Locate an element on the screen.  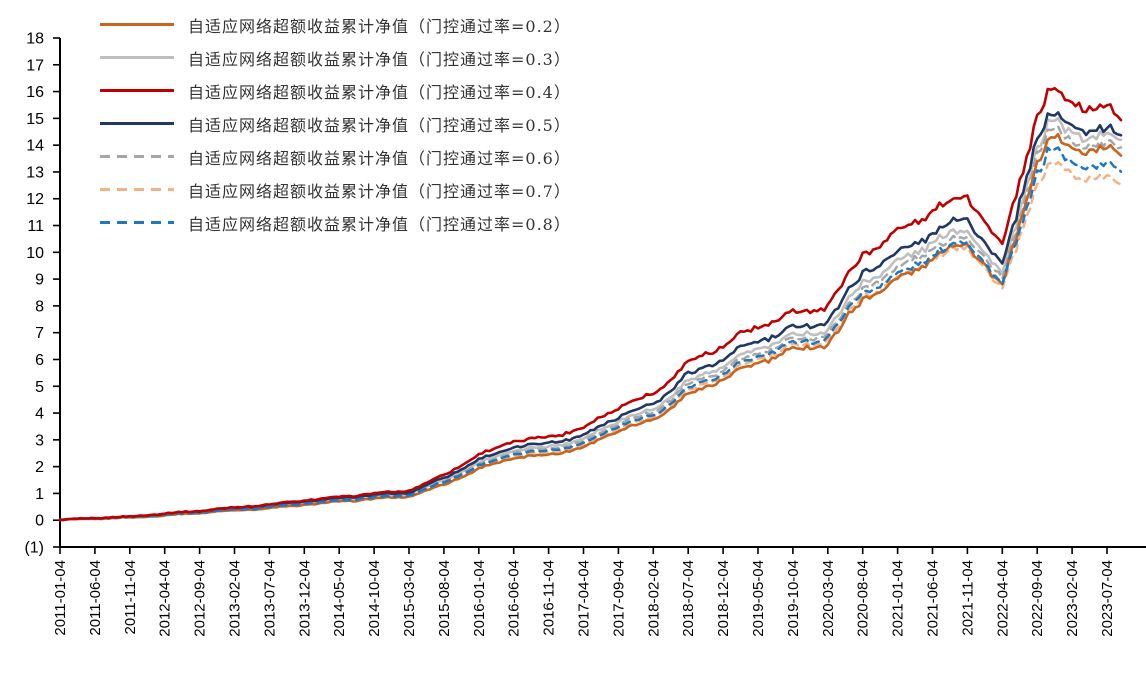
x-axis-tick-label: 2015-08-04 is located at coordinates (444, 598).